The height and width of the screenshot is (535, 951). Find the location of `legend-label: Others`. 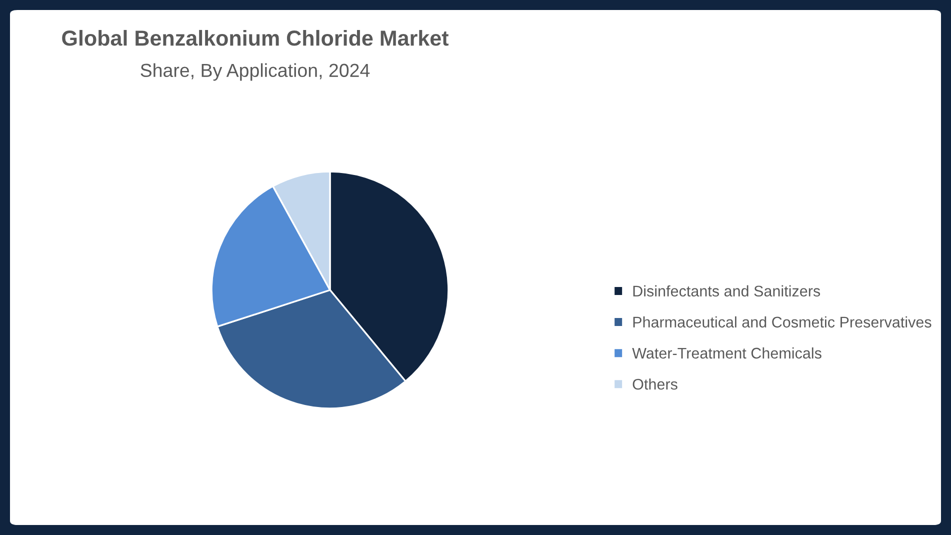

legend-label: Others is located at coordinates (655, 384).